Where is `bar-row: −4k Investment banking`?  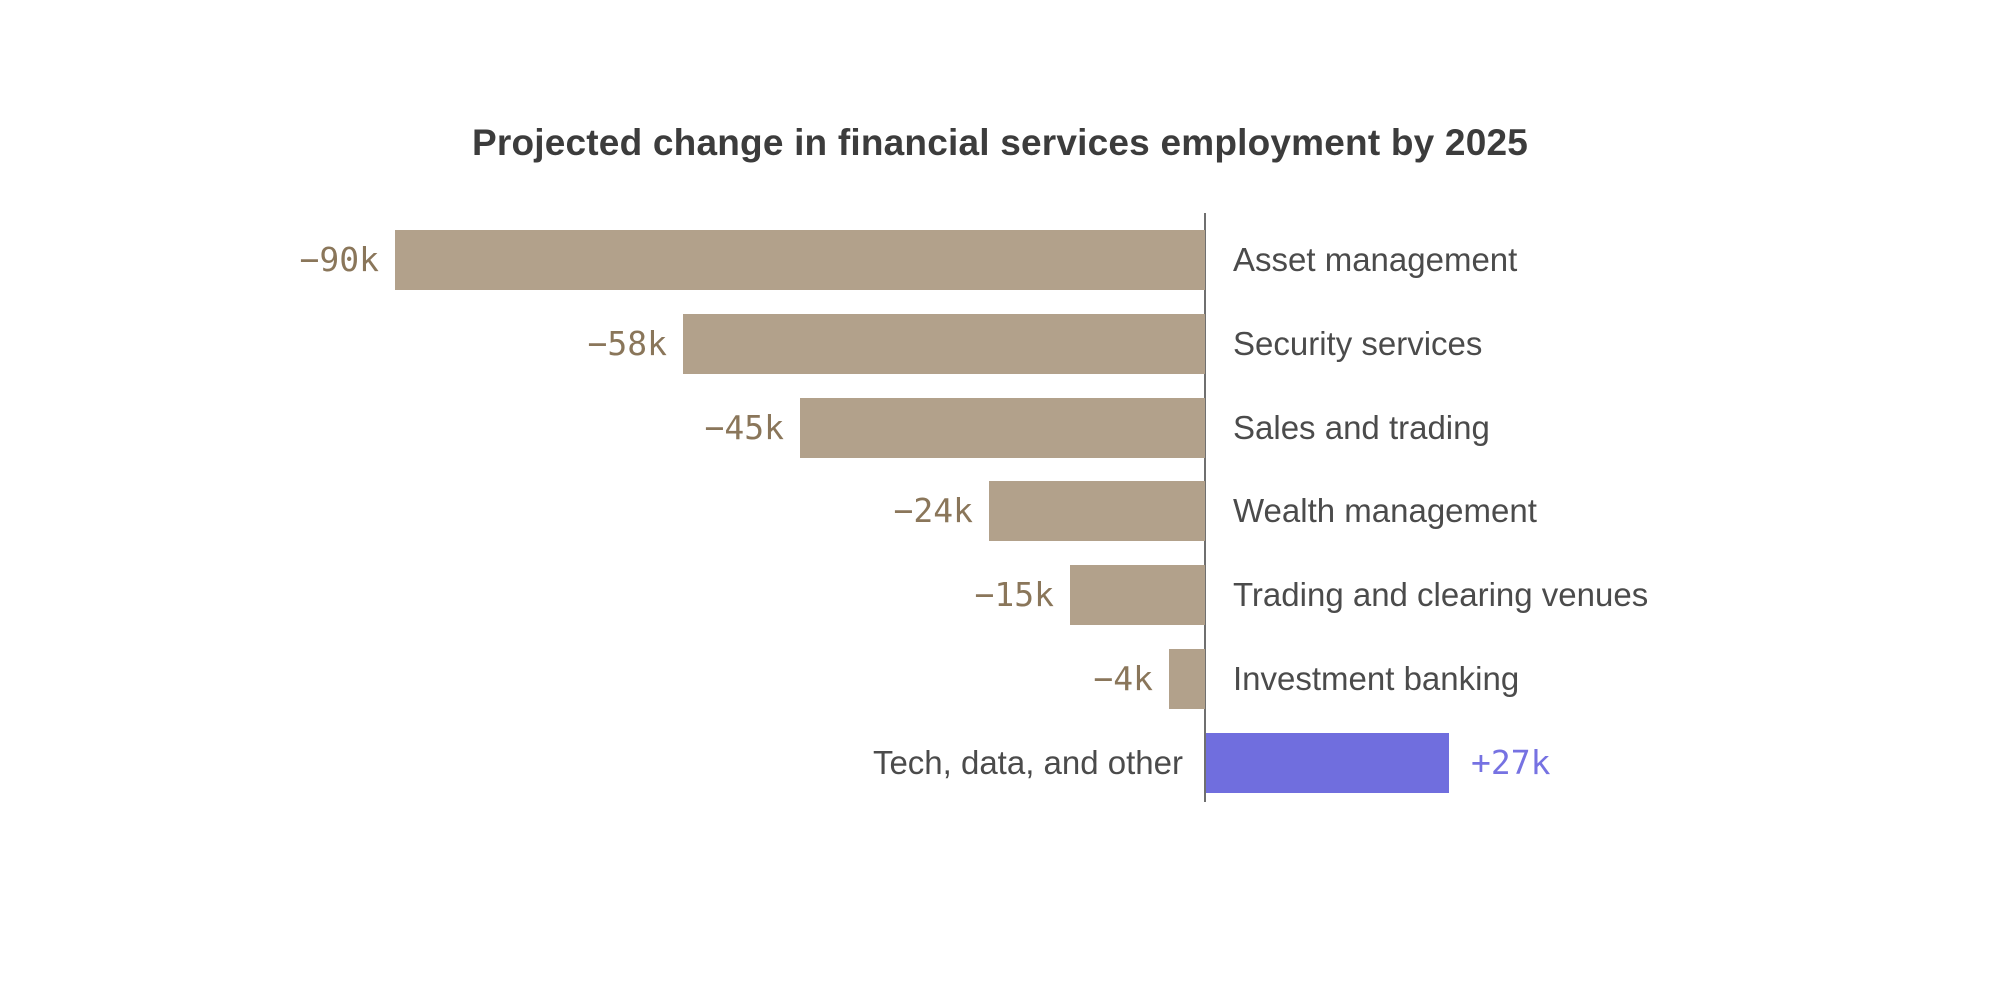 bar-row: −4k Investment banking is located at coordinates (1000, 679).